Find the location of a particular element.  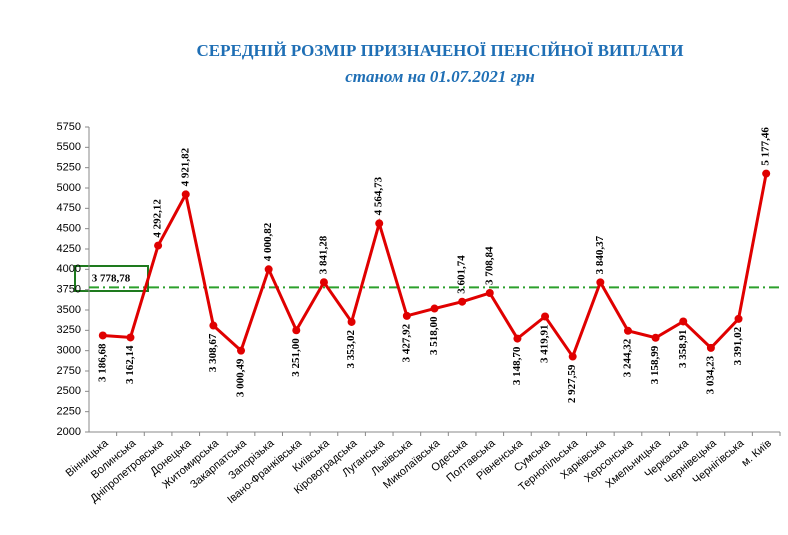

y-tick-label: 2500 is located at coordinates (69, 391).